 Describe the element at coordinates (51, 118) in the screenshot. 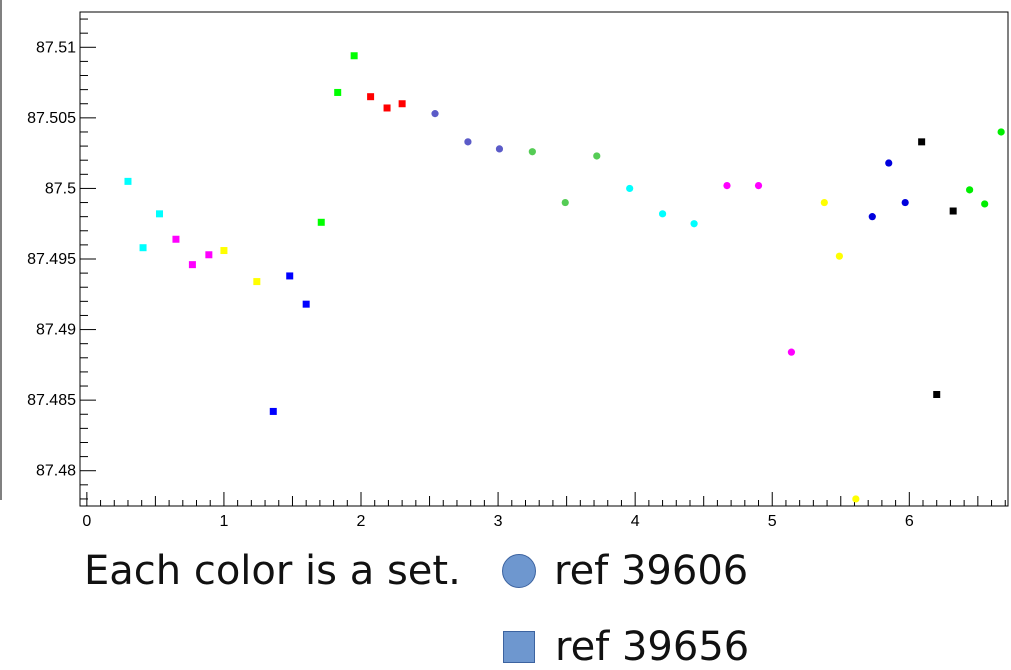

I see `y-tick-label: 87.505` at that location.